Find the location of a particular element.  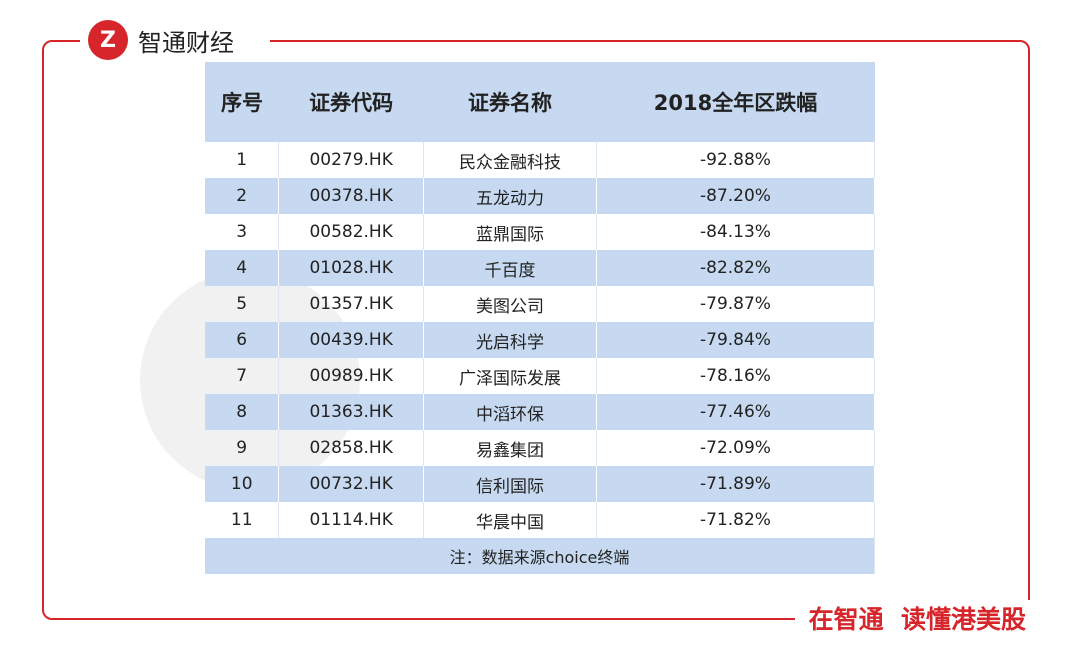

table-cell: -77.46% is located at coordinates (736, 412).